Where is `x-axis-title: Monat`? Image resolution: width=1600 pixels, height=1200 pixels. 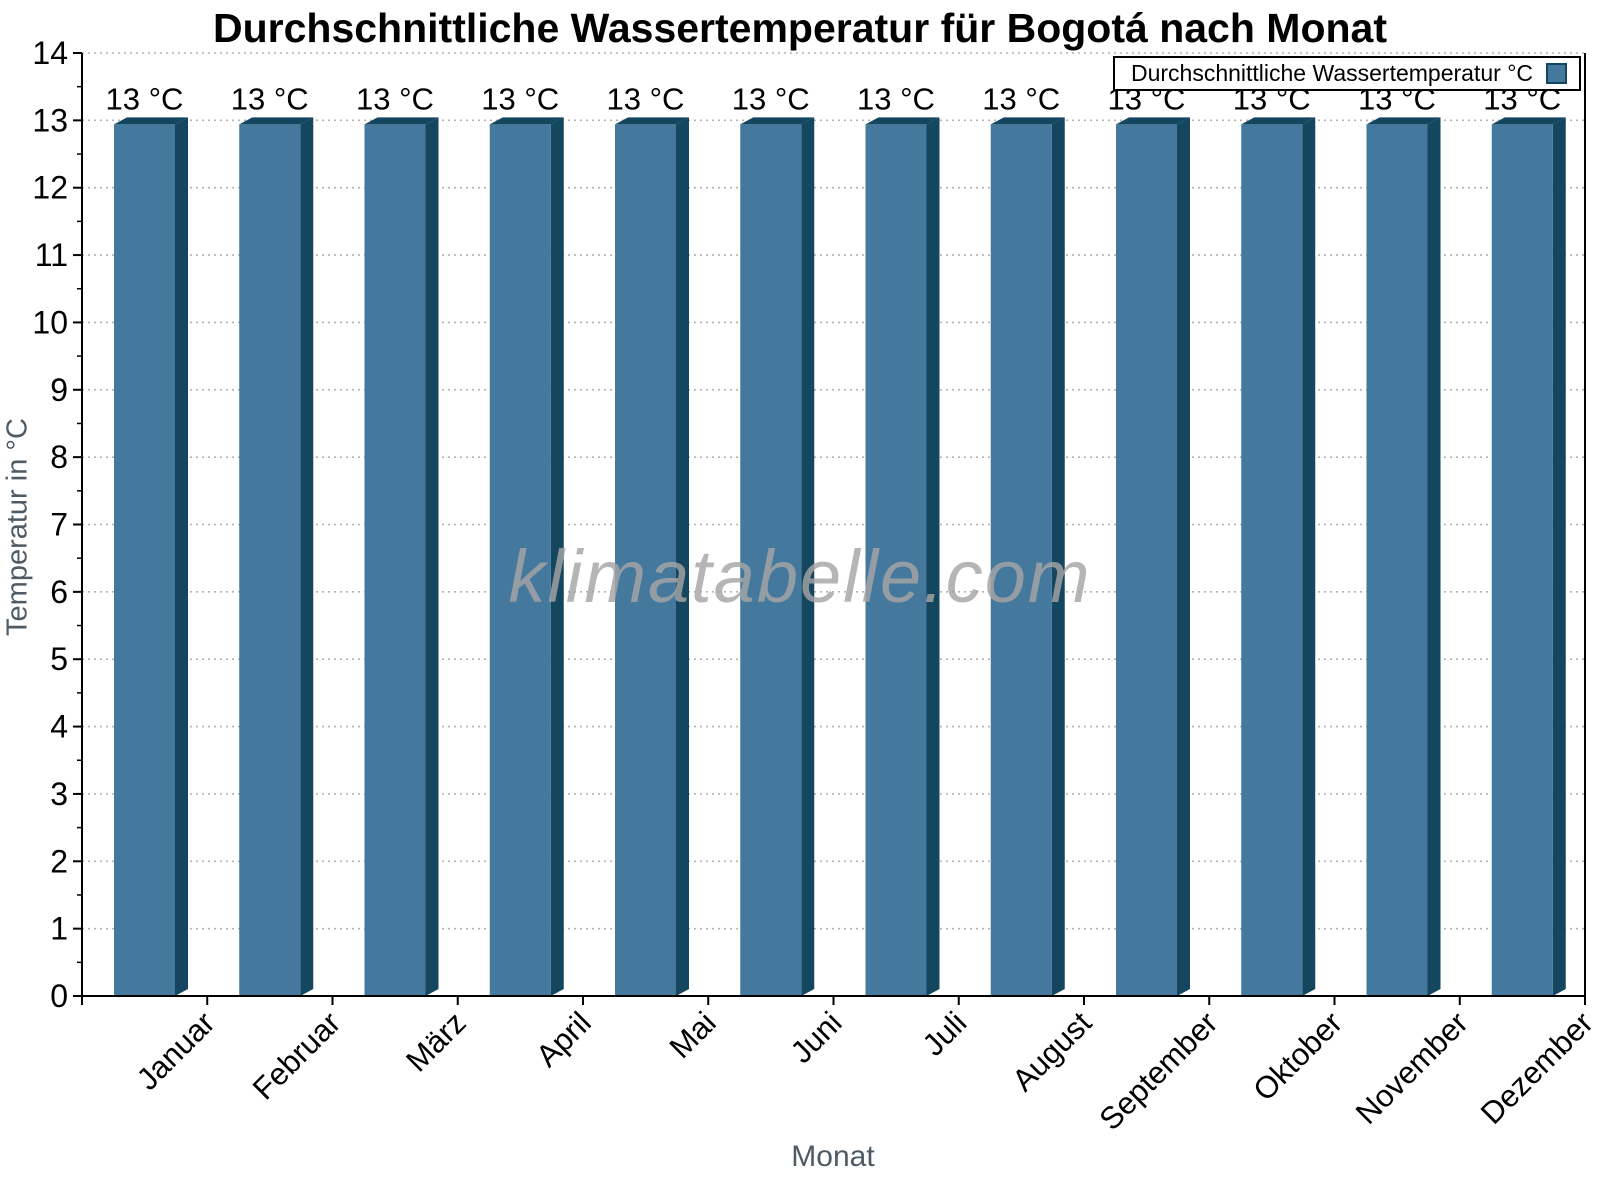
x-axis-title: Monat is located at coordinates (833, 1156).